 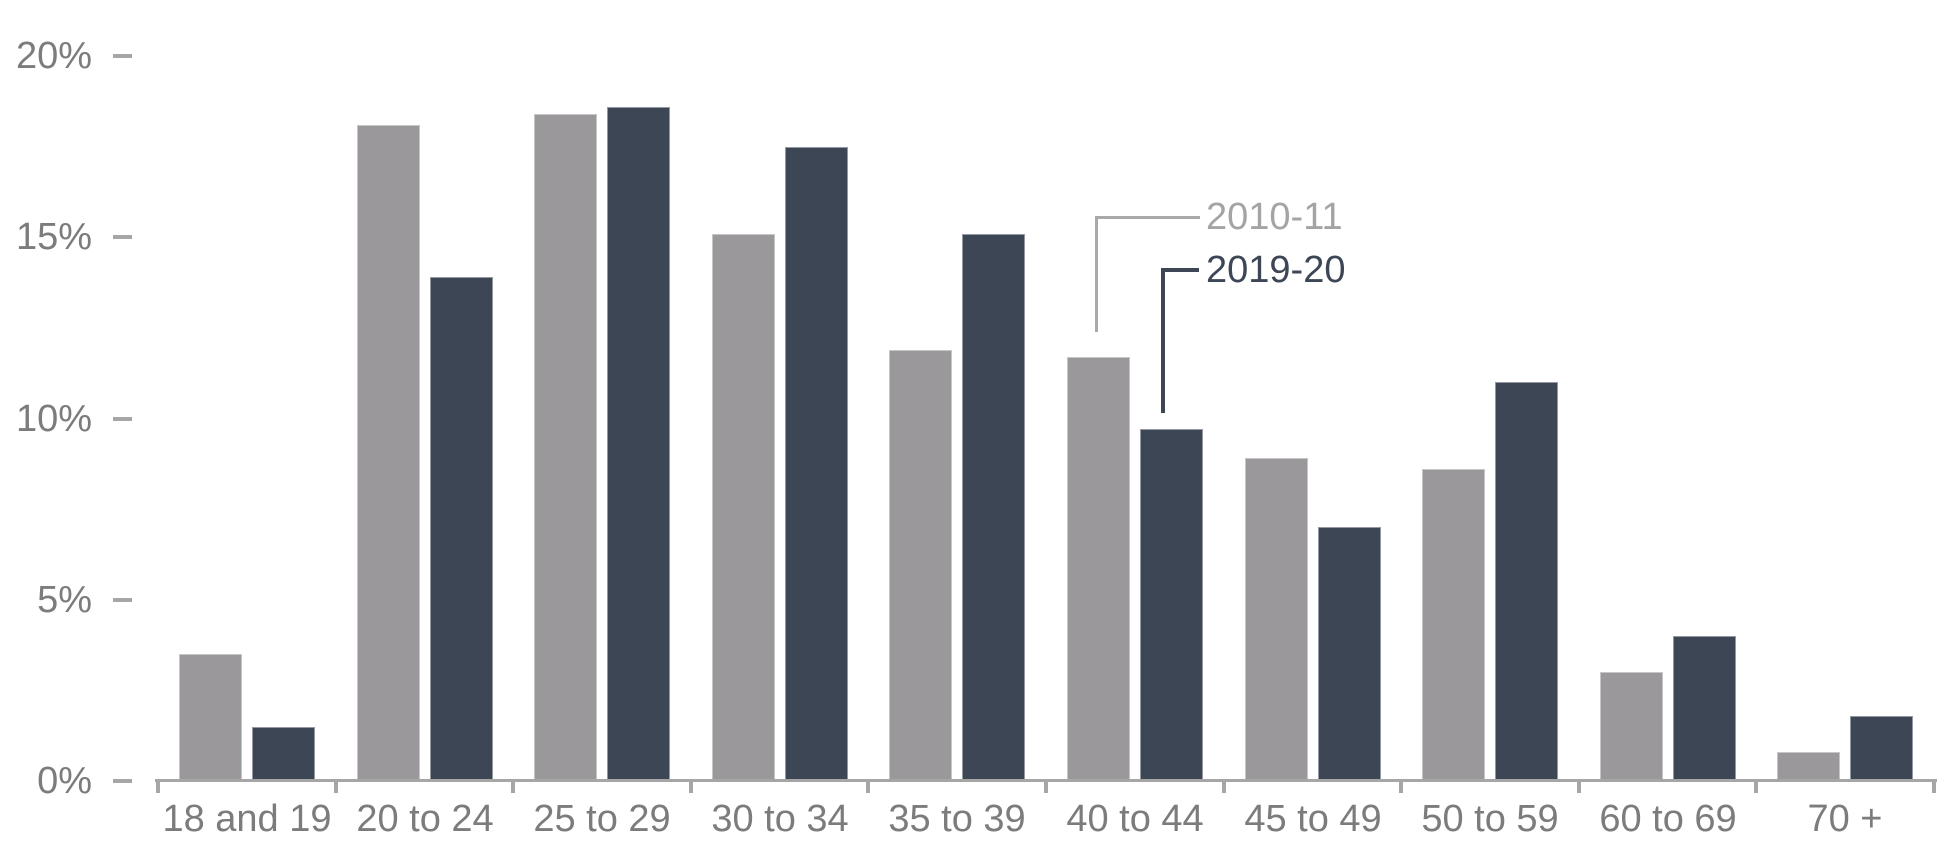 What do you see at coordinates (1668, 819) in the screenshot?
I see `x-axis-category-label: 60 to 69` at bounding box center [1668, 819].